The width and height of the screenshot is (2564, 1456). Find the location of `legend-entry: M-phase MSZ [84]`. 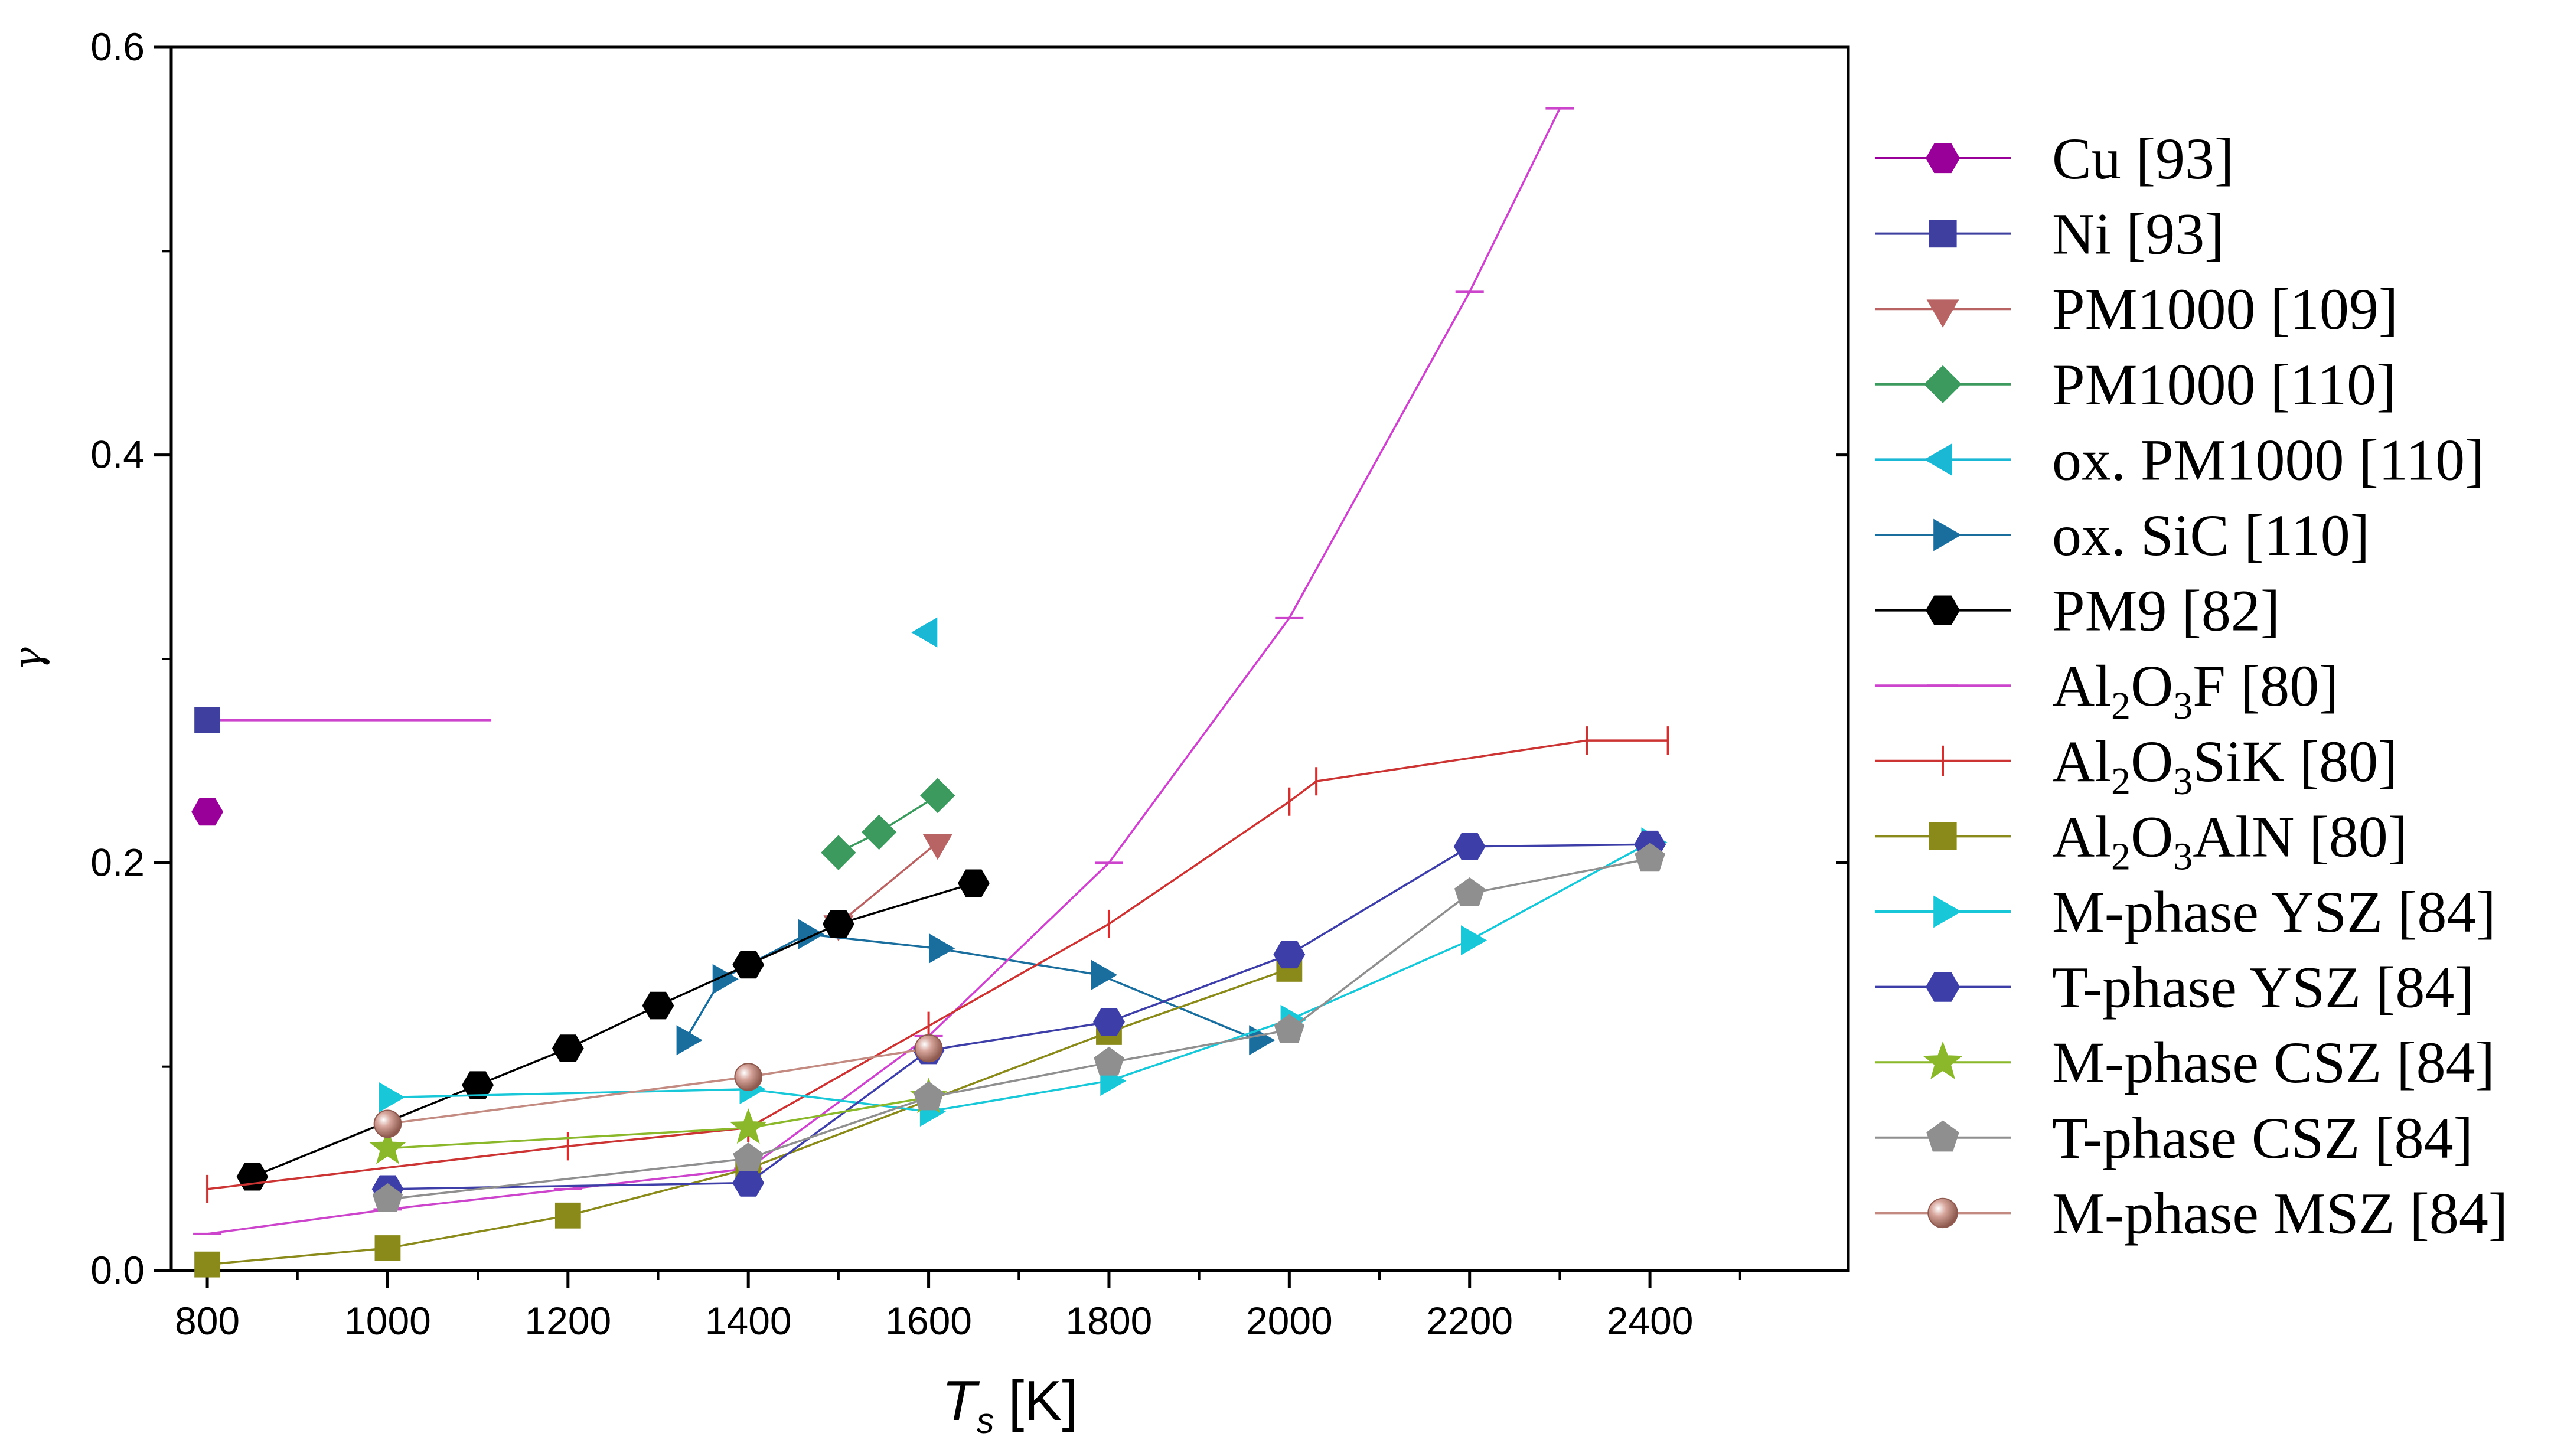

legend-entry: M-phase MSZ [84] is located at coordinates (2191, 1213).